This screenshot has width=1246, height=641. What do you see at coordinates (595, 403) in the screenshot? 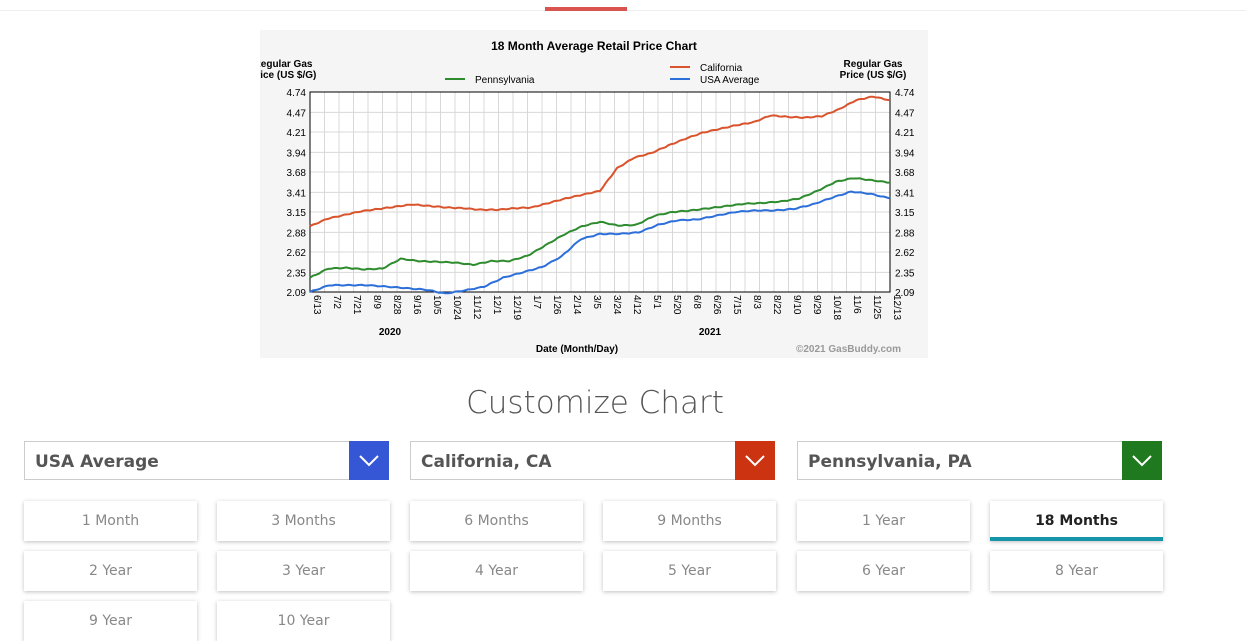
I see `customize-chart-heading: Customize Chart` at bounding box center [595, 403].